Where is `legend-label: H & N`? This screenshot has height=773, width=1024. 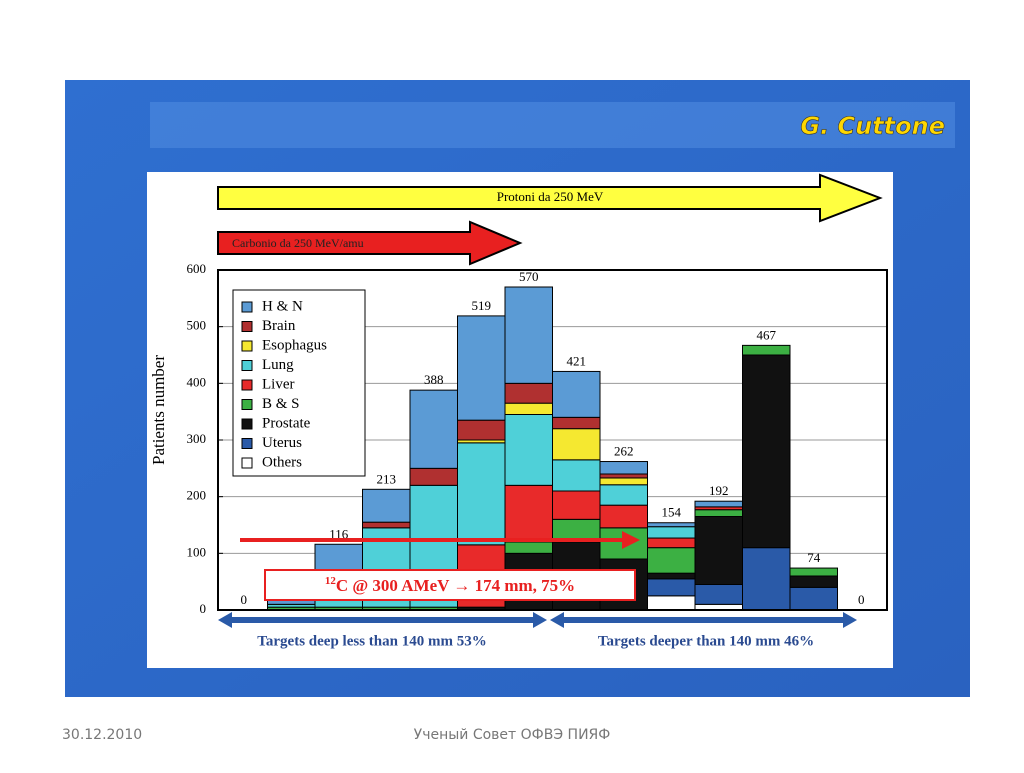 legend-label: H & N is located at coordinates (282, 306).